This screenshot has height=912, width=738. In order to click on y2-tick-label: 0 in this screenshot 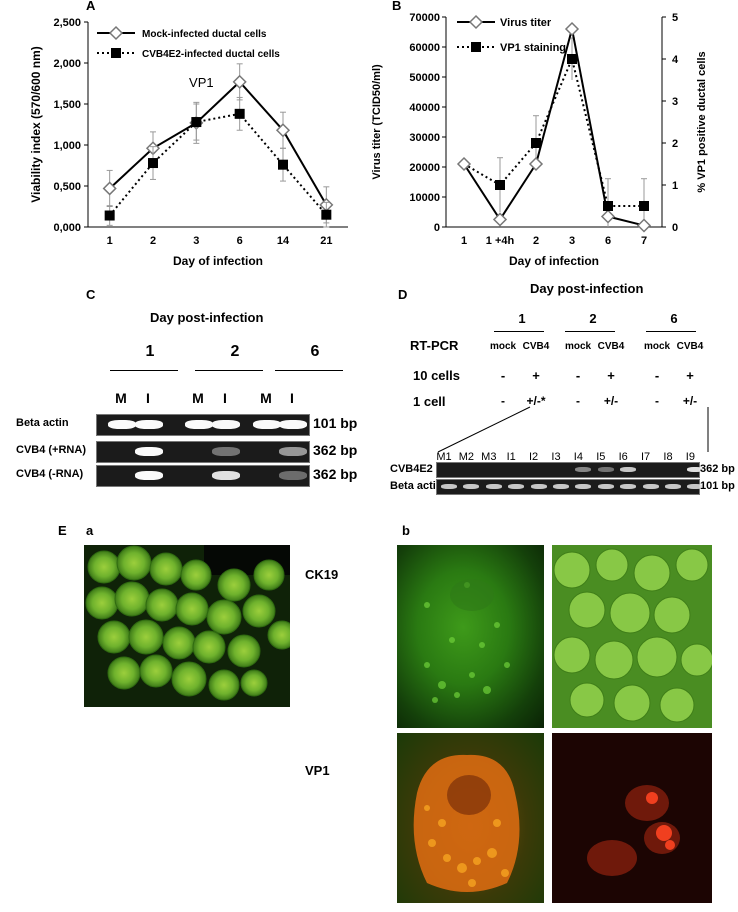, I will do `click(675, 228)`.